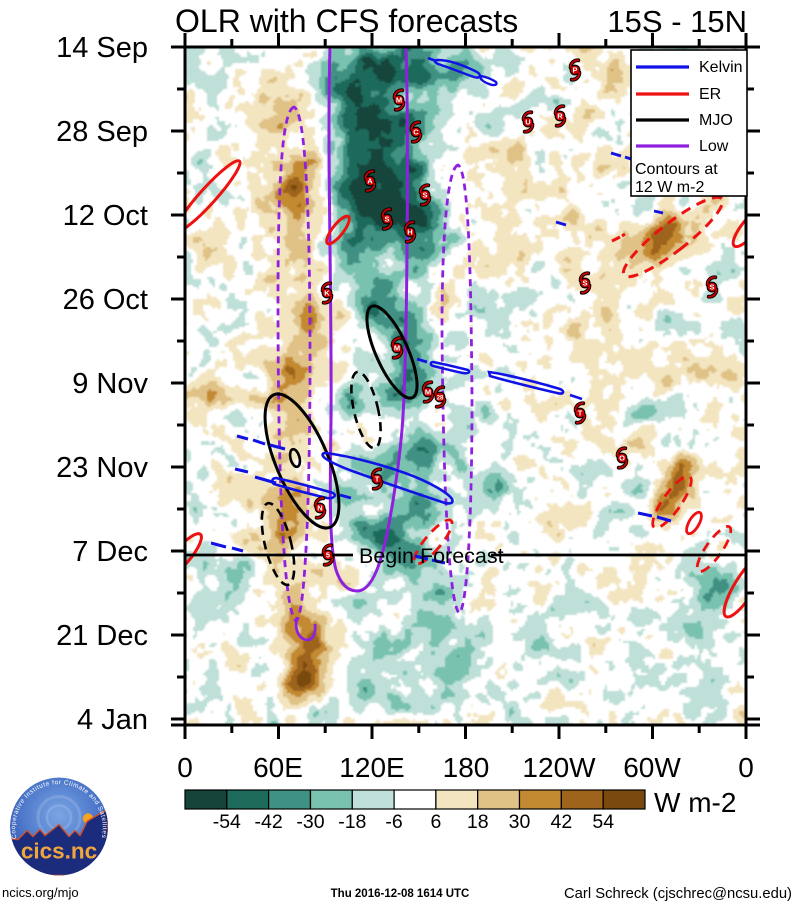 The width and height of the screenshot is (809, 912). Describe the element at coordinates (478, 822) in the screenshot. I see `svg-text: 18` at that location.